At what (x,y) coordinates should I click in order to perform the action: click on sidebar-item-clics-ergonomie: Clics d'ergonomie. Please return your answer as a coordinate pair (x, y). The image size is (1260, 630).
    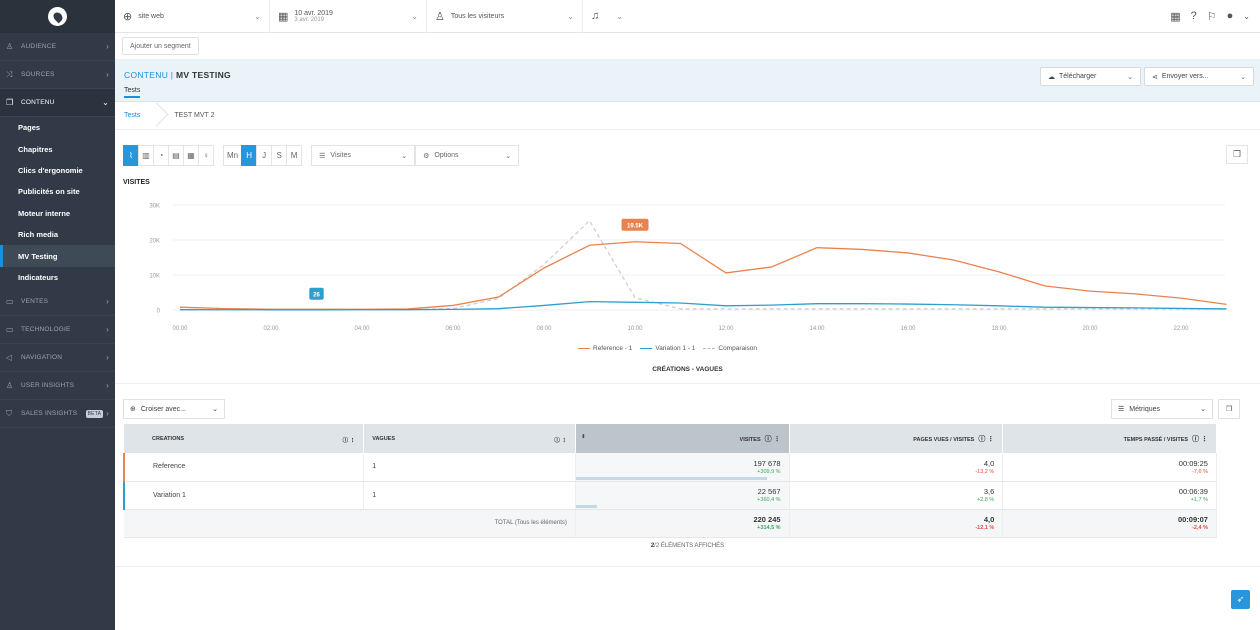
    Looking at the image, I should click on (50, 170).